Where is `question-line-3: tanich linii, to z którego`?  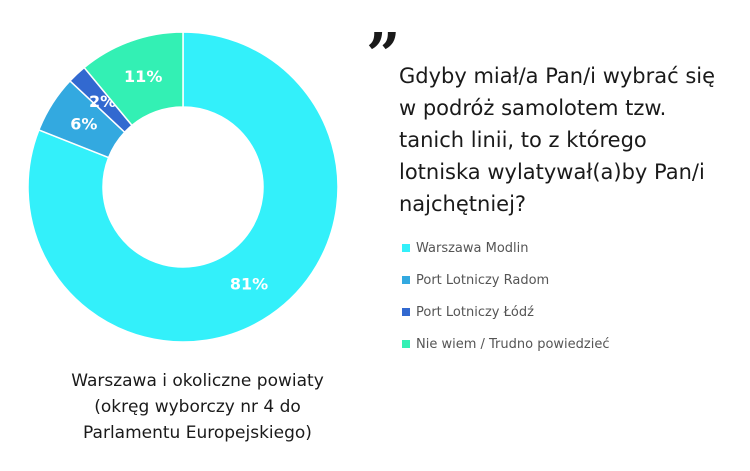
question-line-3: tanich linii, to z którego is located at coordinates (523, 140).